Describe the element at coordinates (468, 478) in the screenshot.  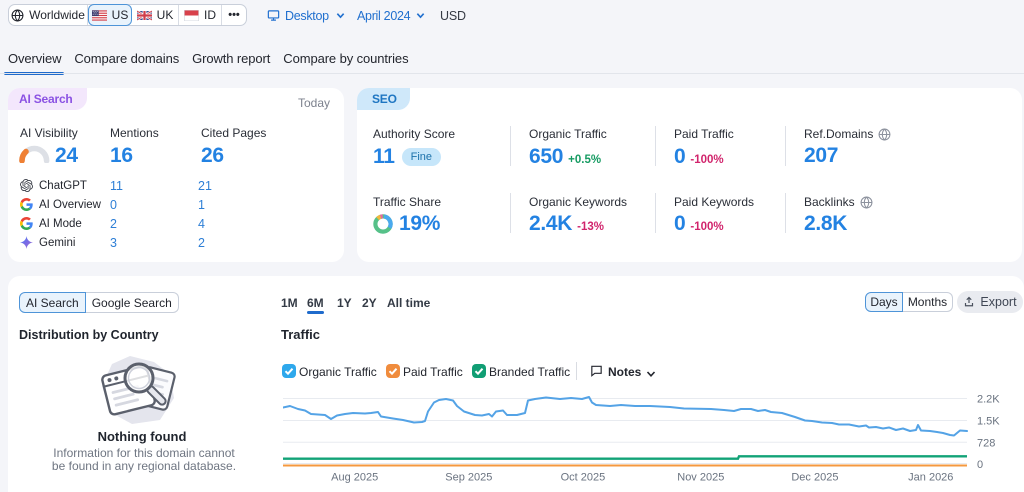
I see `svg-text: Sep 2025` at that location.